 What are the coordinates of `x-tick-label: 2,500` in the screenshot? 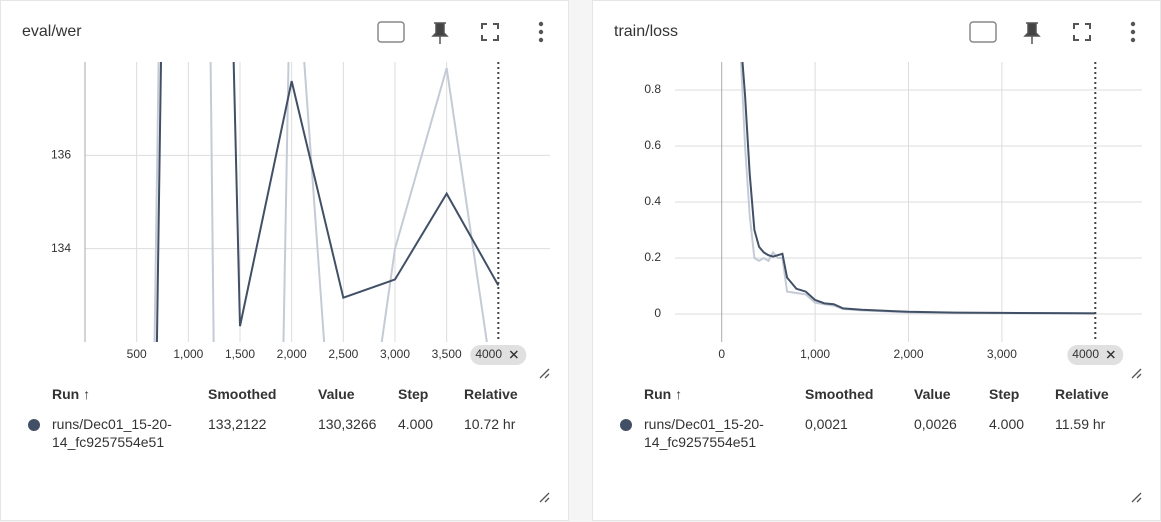 It's located at (343, 354).